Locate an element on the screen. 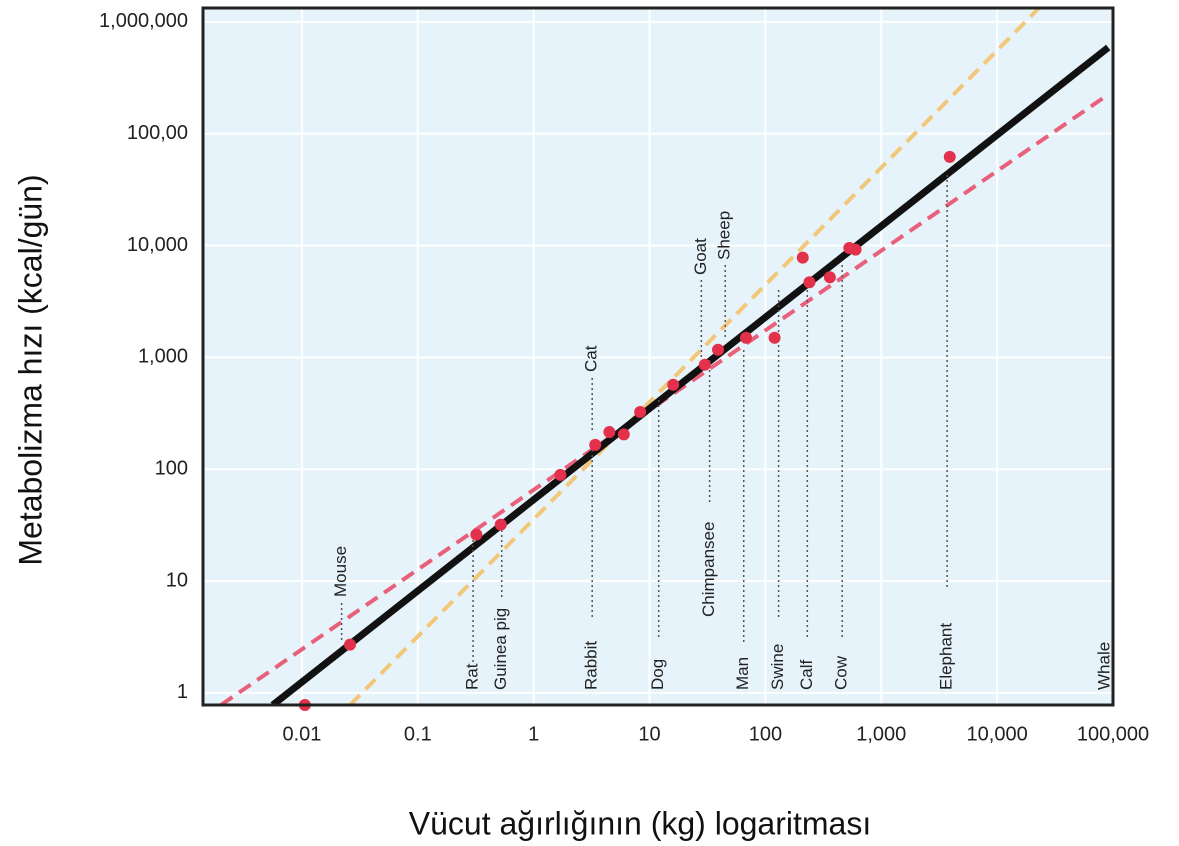  y-tick-label: 1 is located at coordinates (182, 692).